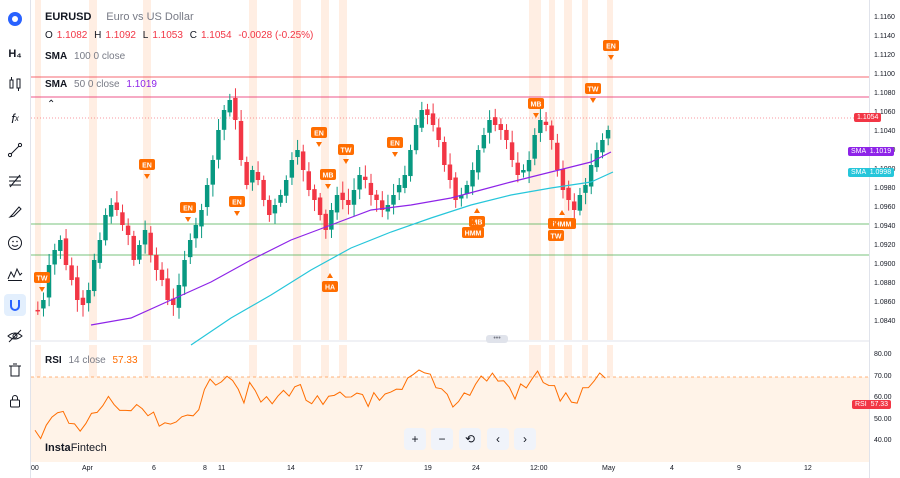 The image size is (900, 478). I want to click on sma100-tag: SMA 1.0998, so click(871, 172).